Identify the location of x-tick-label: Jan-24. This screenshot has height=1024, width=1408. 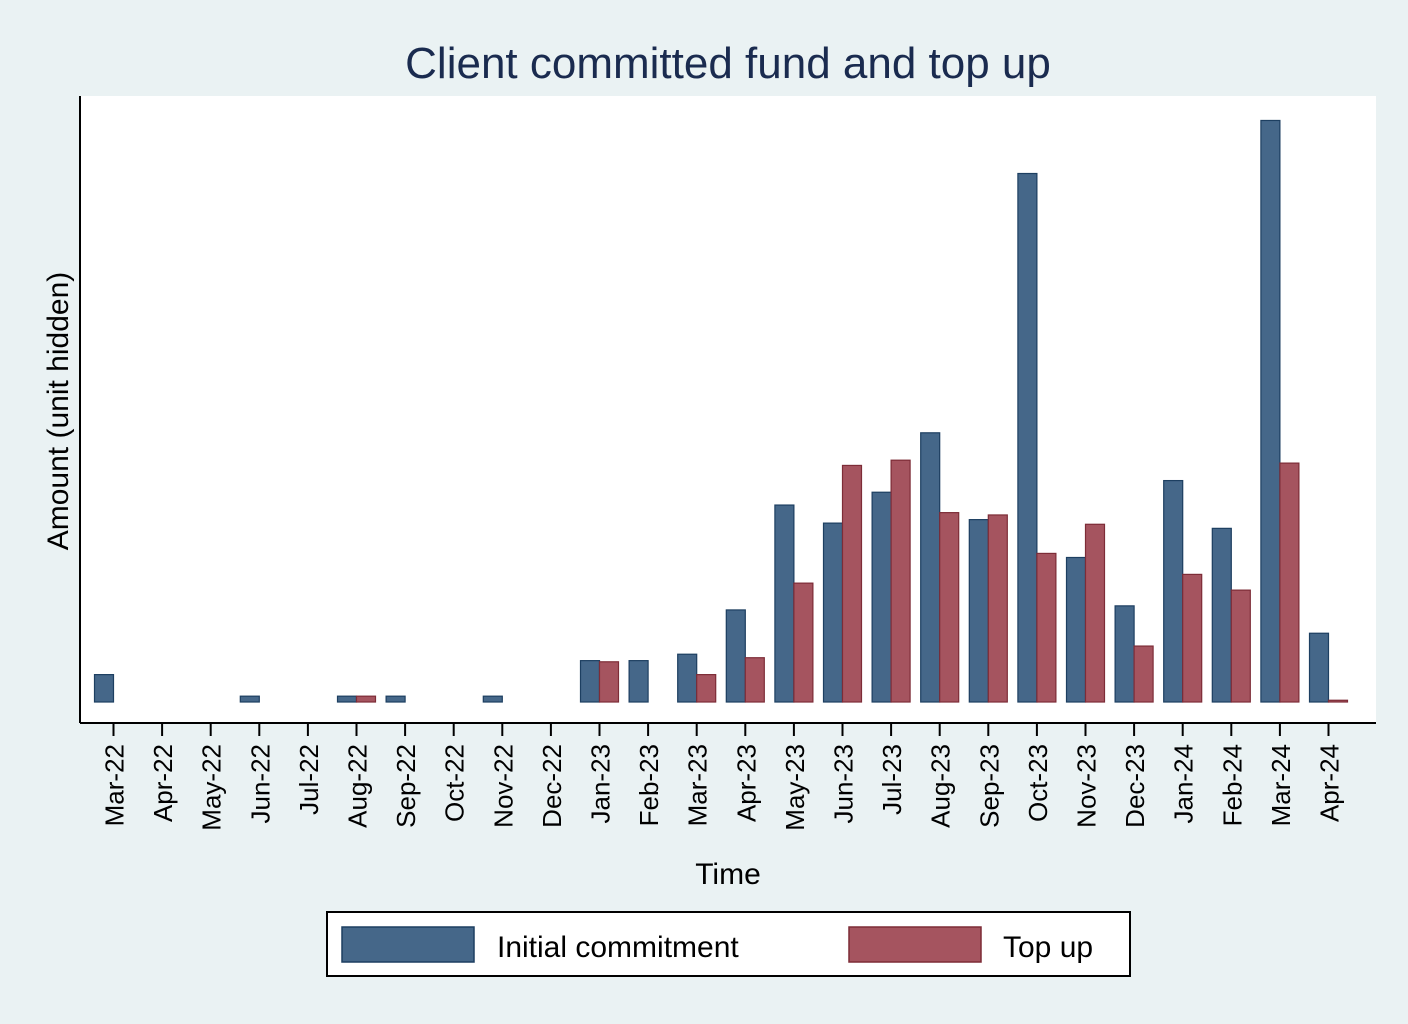
(1184, 784).